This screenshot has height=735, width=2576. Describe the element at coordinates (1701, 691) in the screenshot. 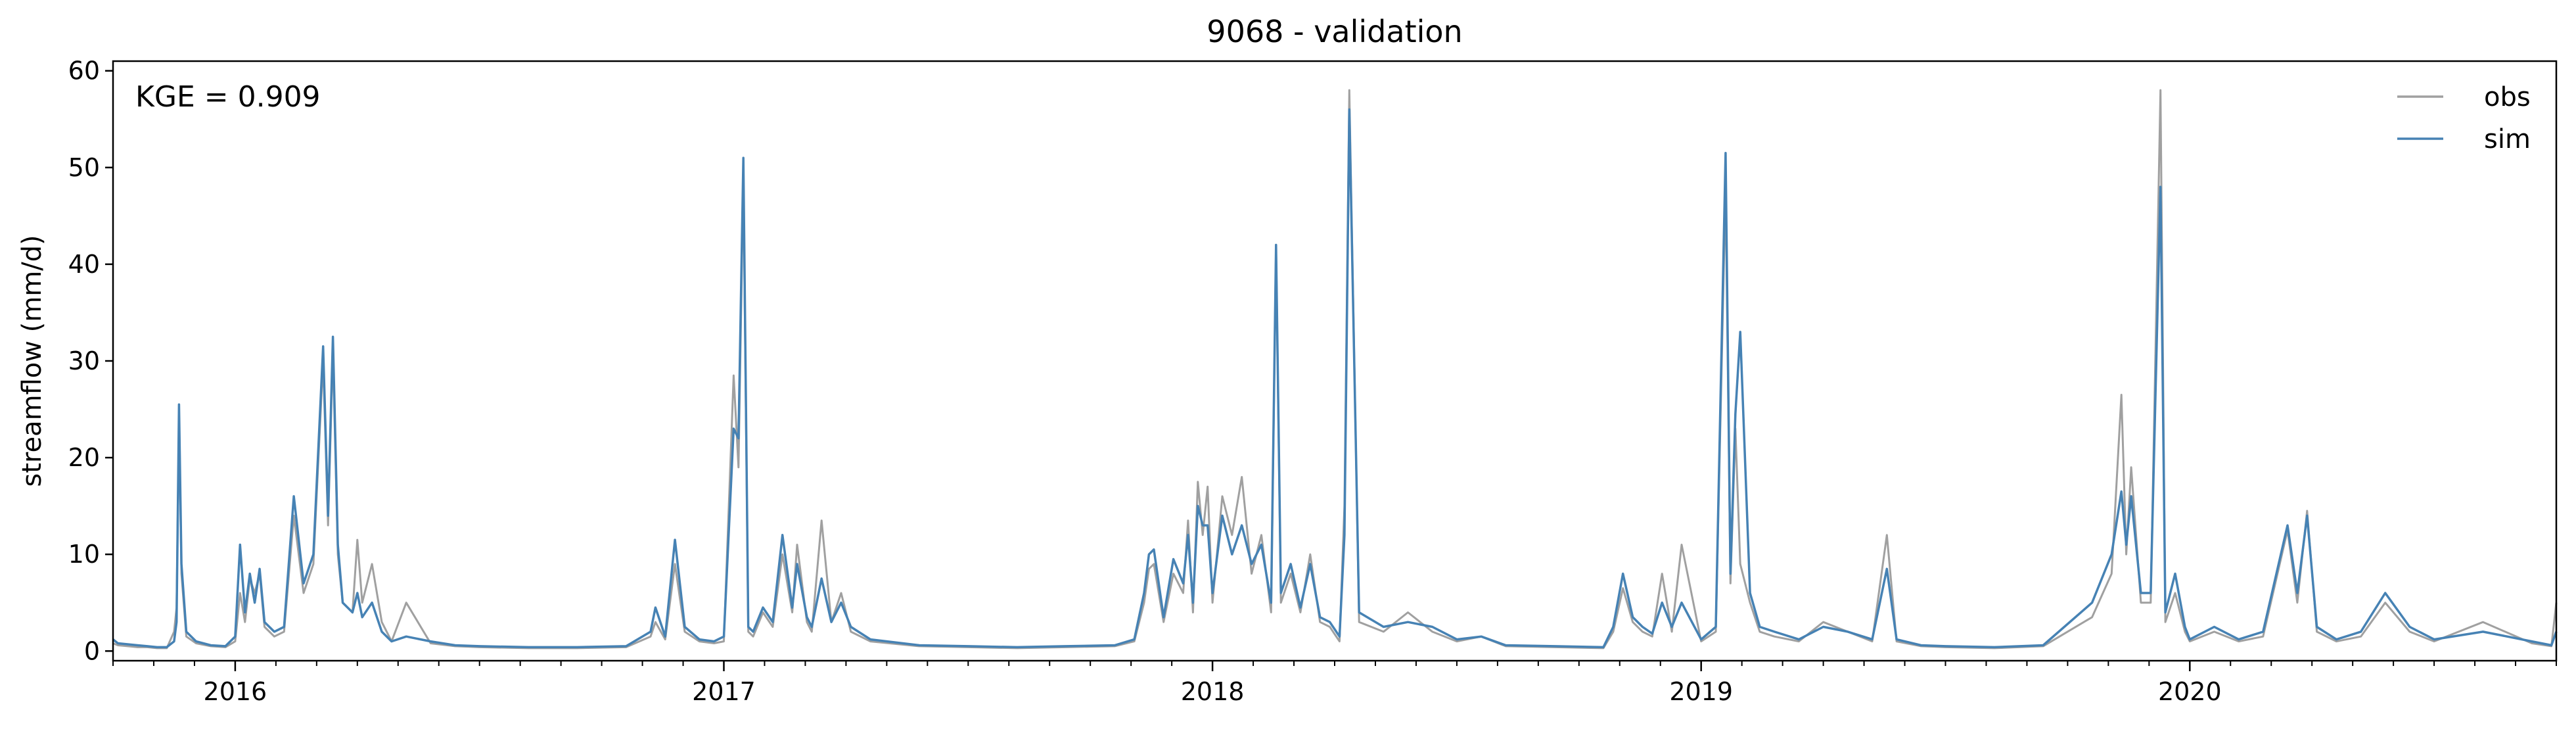

I see `x-tick-label: 2019` at that location.